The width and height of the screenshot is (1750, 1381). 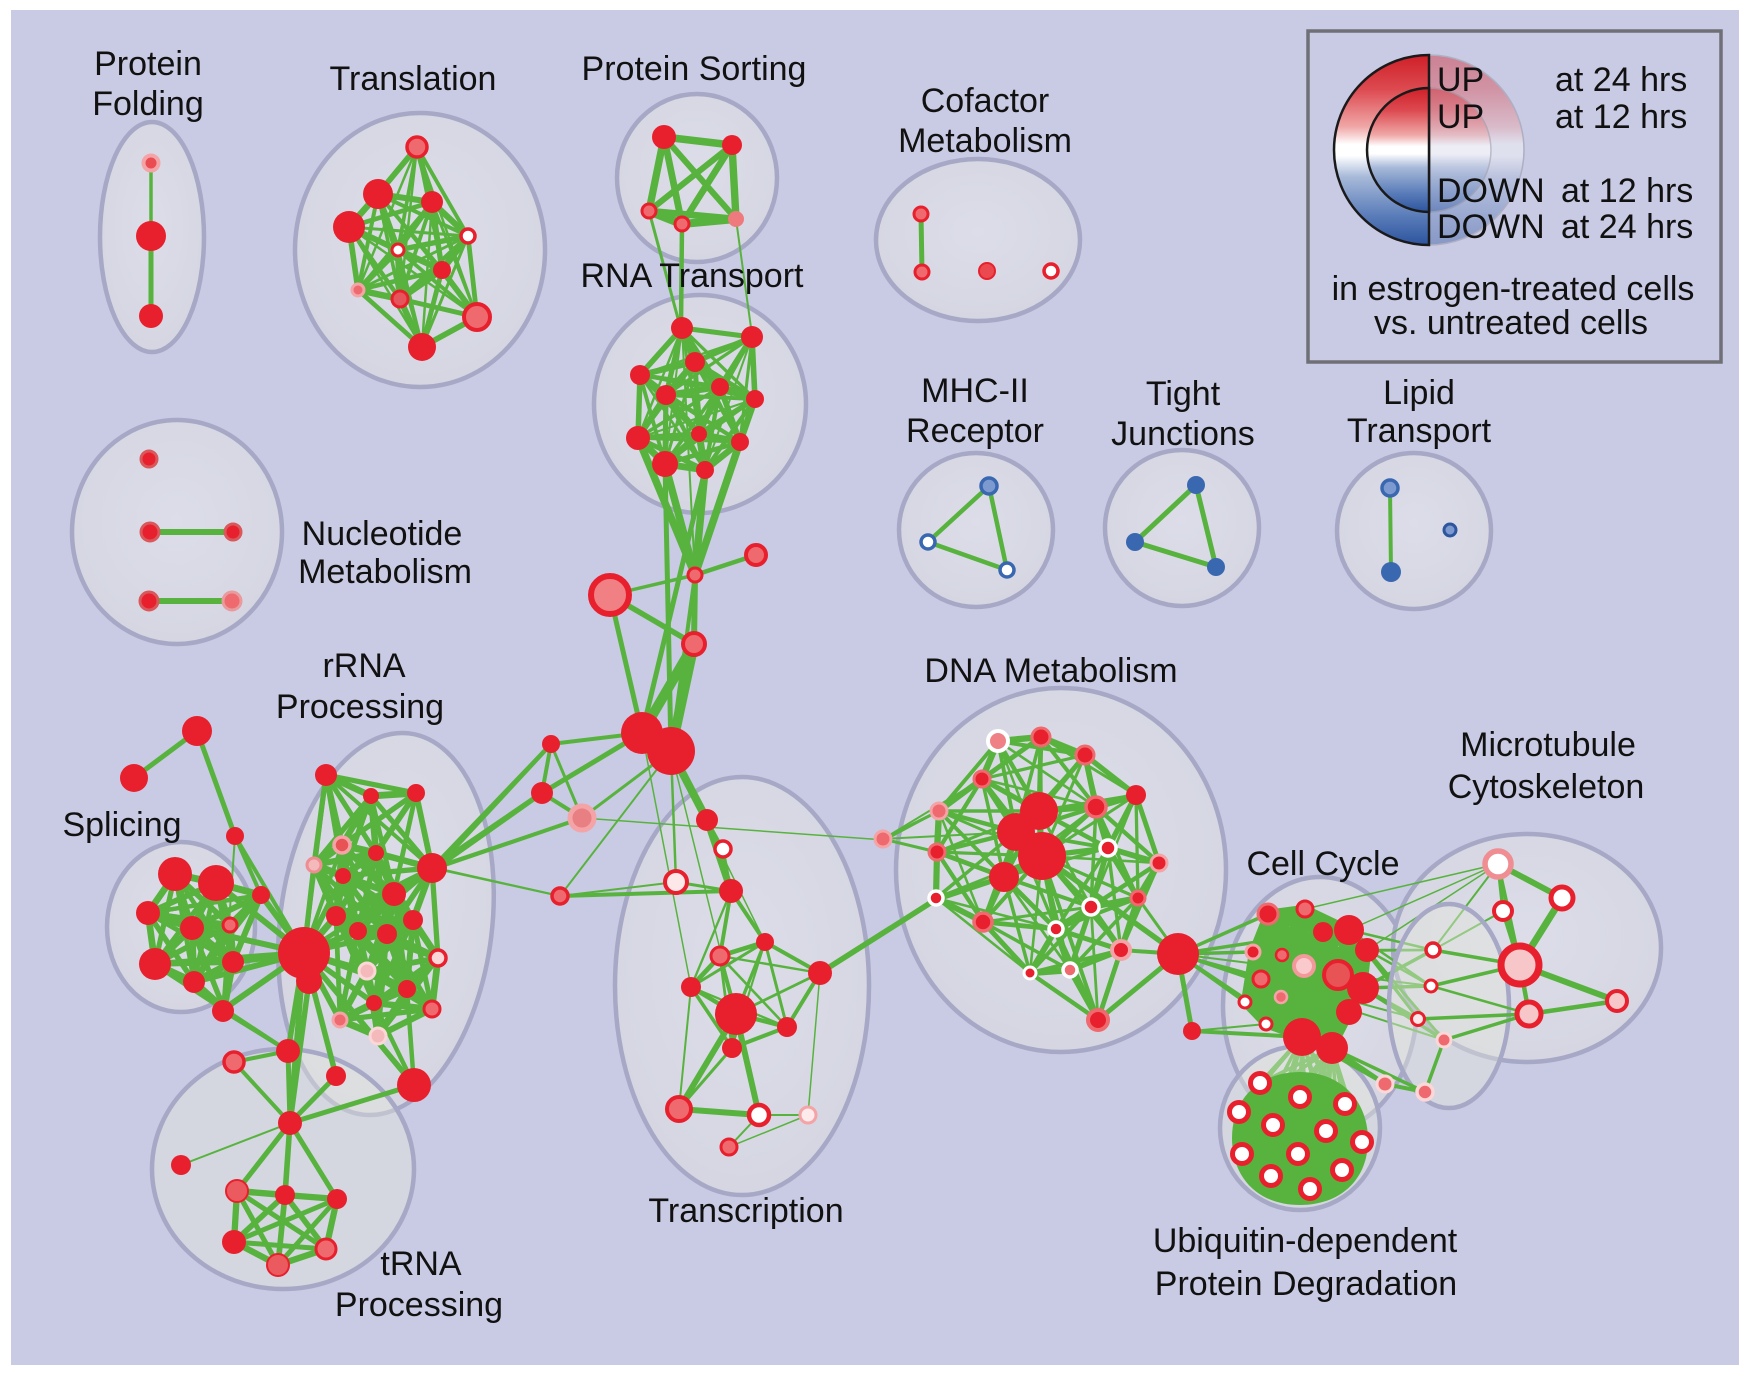 I want to click on svg-text: Protein Sorting, so click(x=694, y=69).